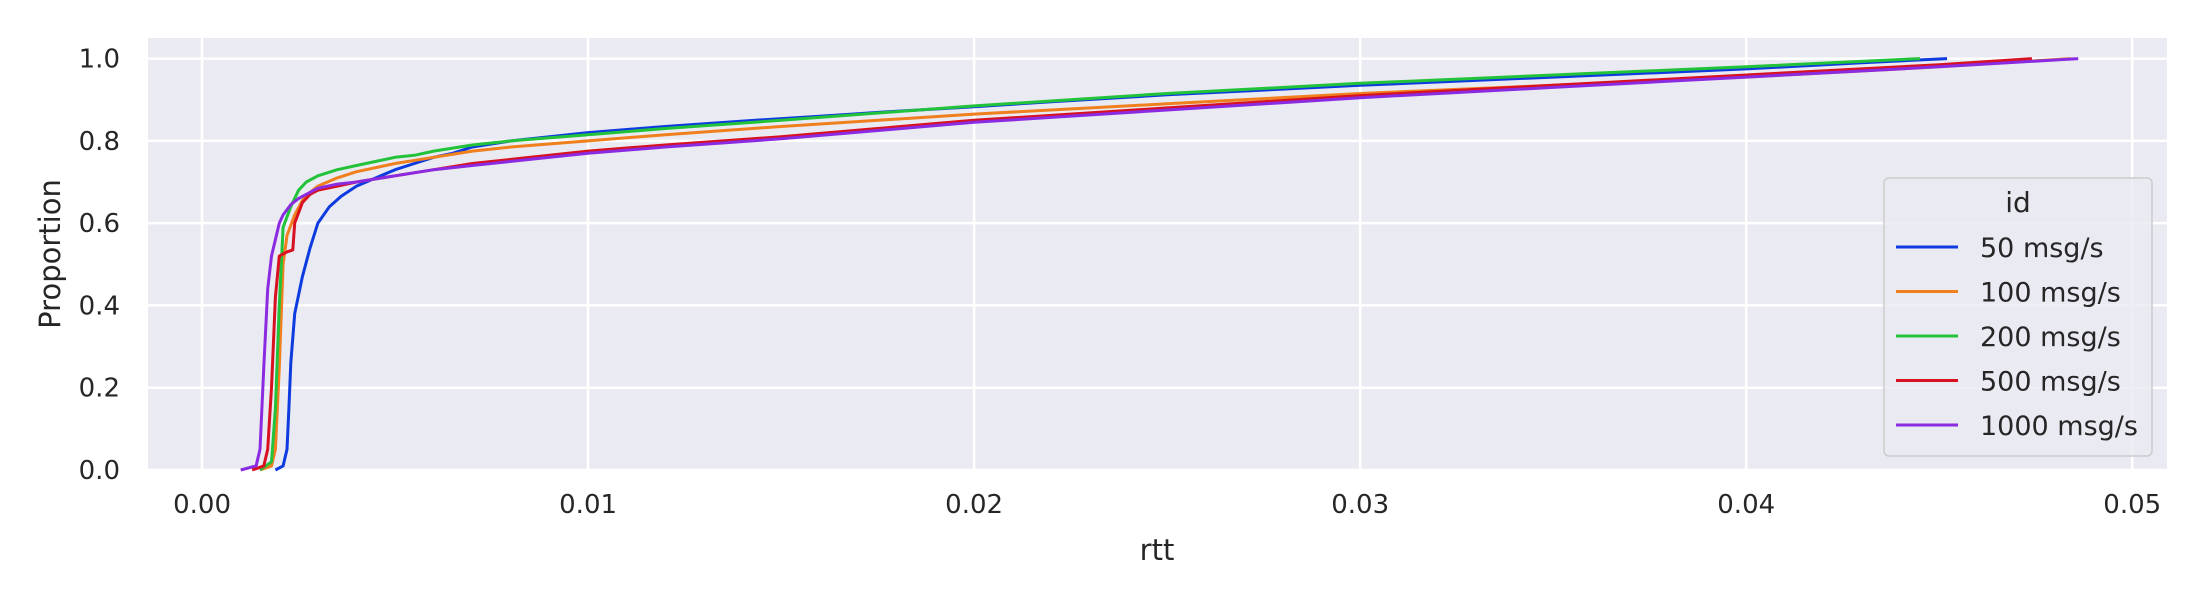 This screenshot has width=2200, height=600. I want to click on y-tick-label: 0.4, so click(99, 306).